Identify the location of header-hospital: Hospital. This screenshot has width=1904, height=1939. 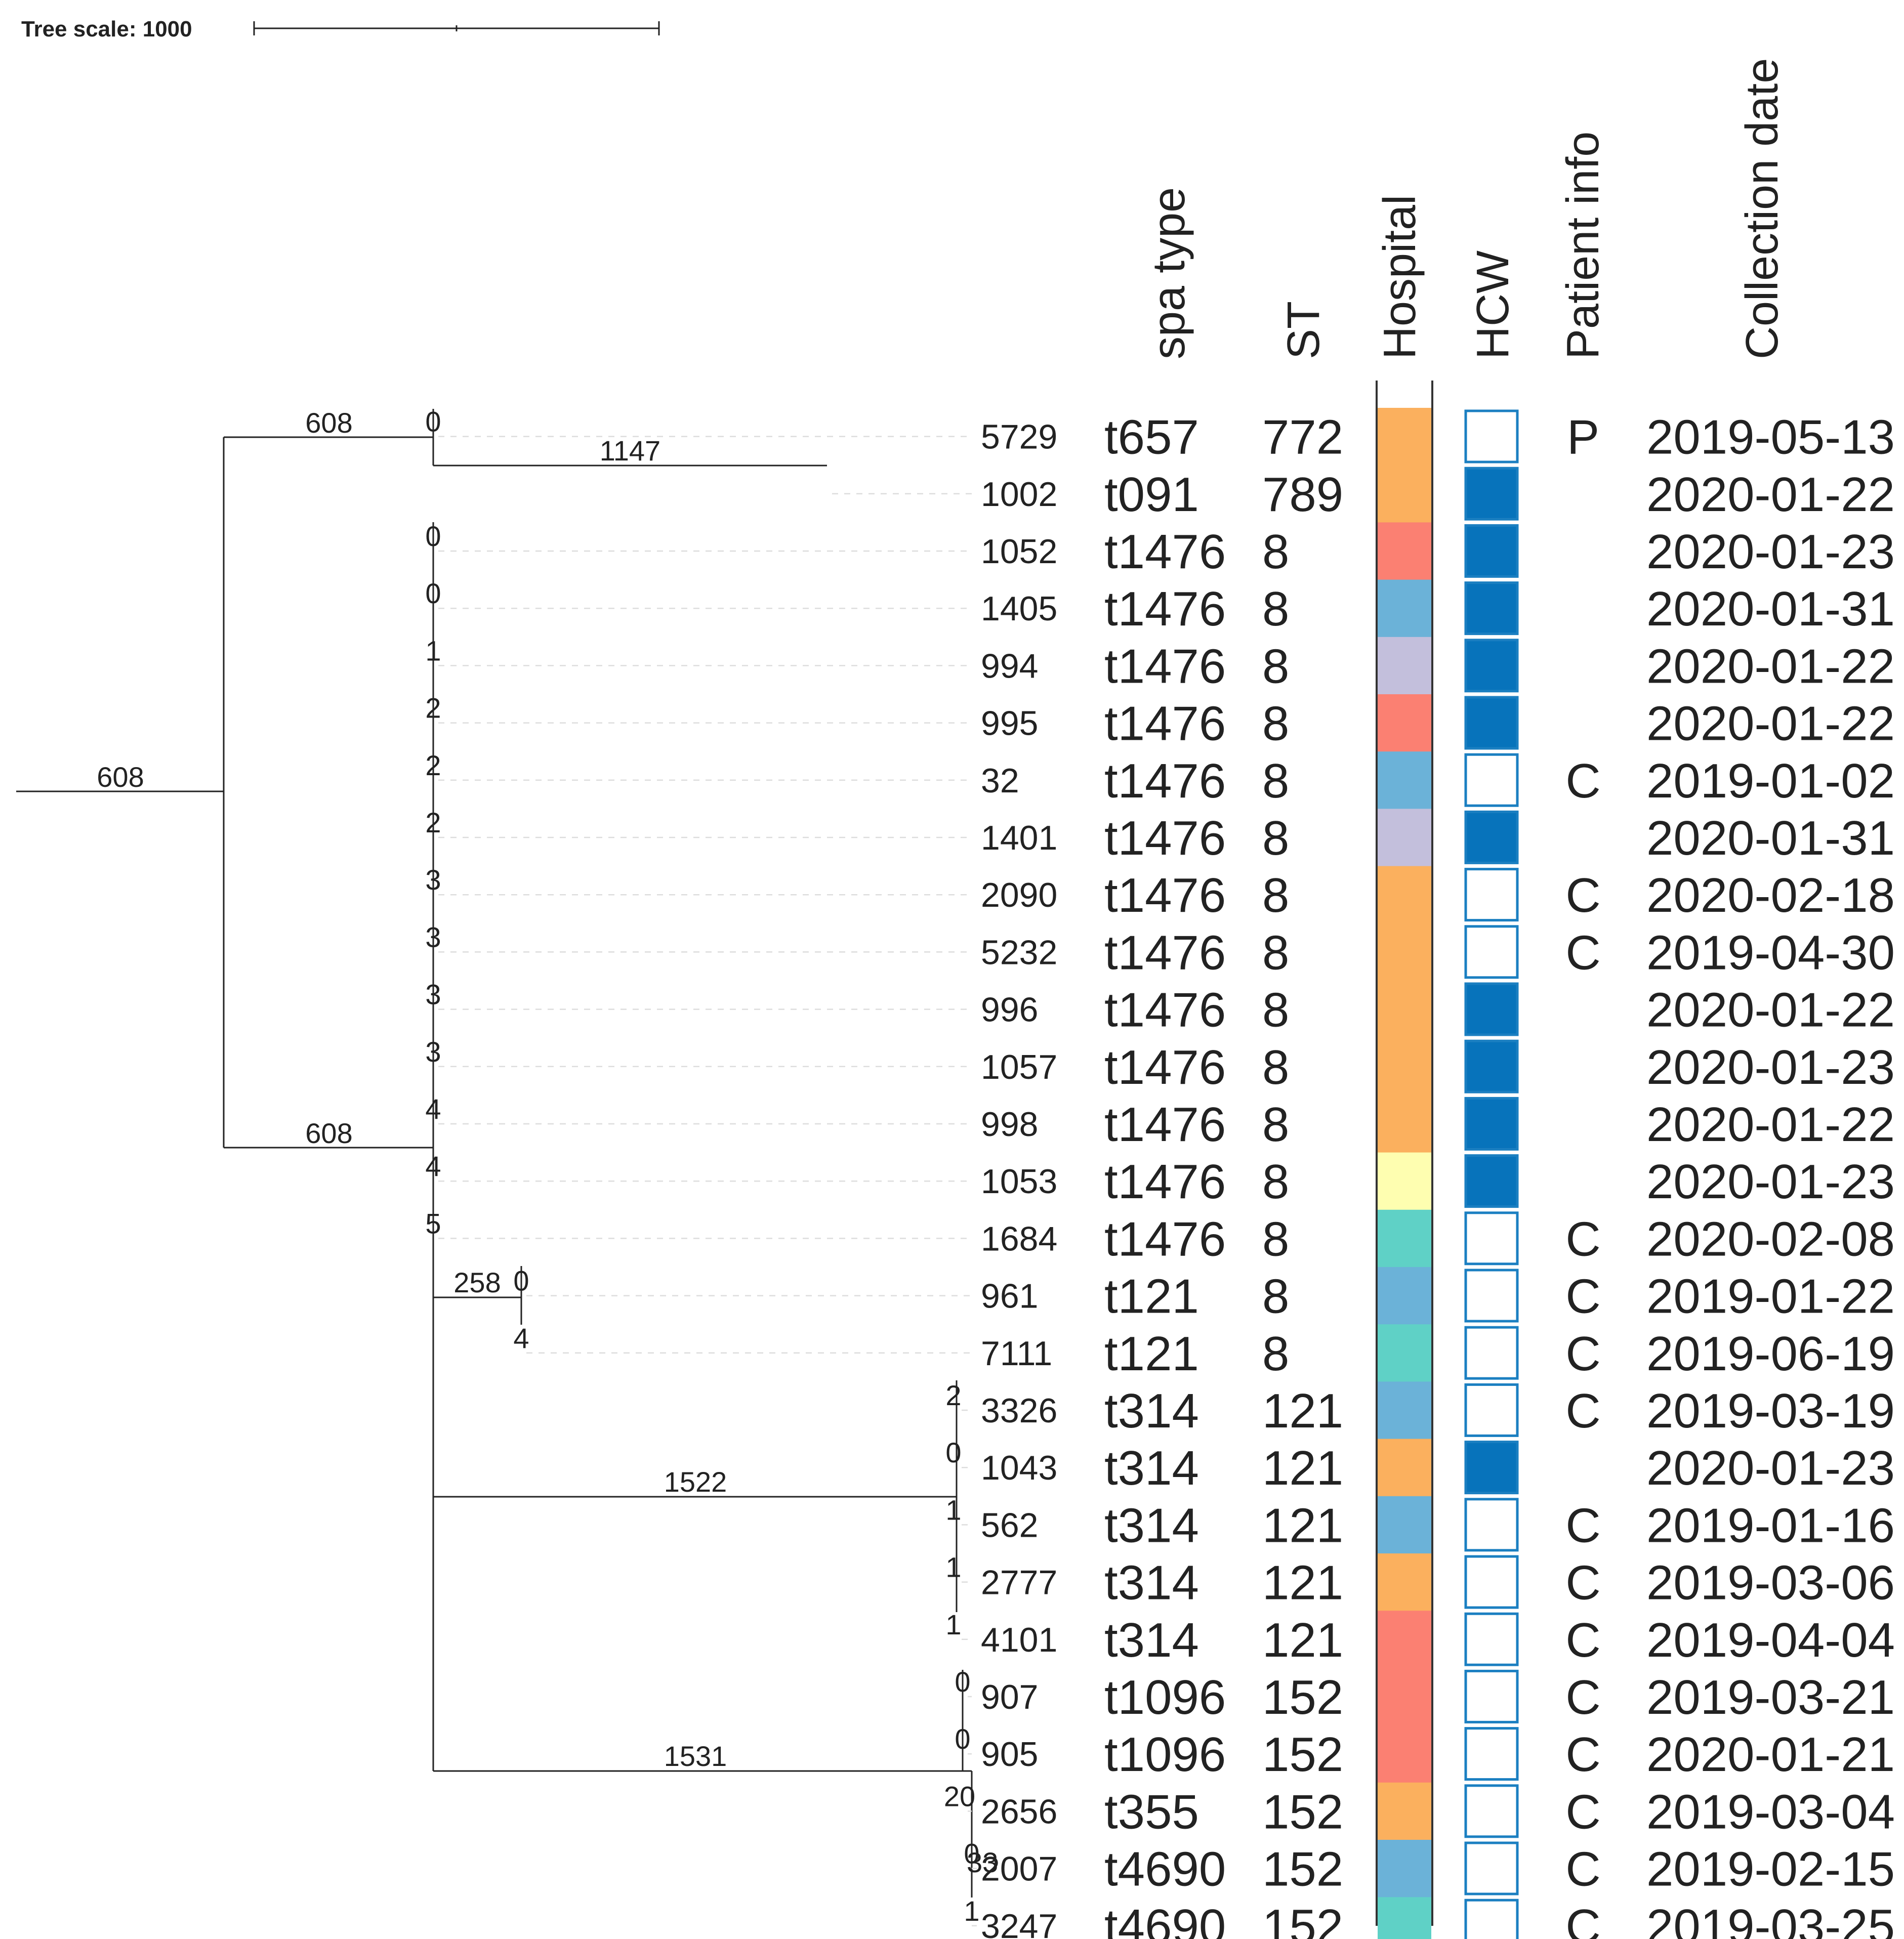
(1400, 277).